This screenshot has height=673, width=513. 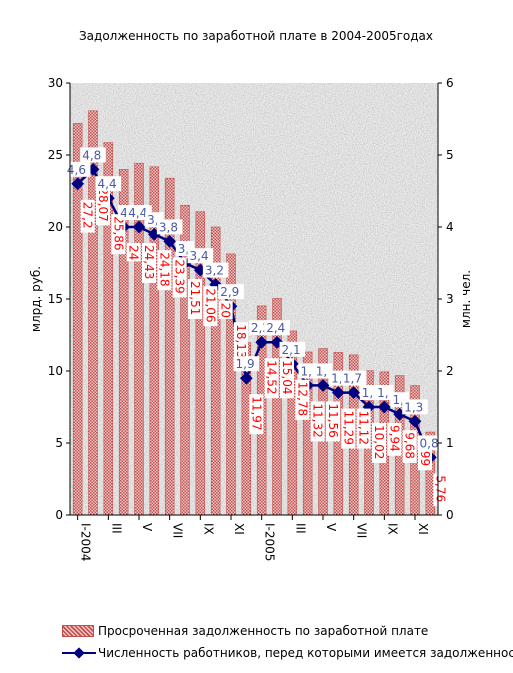 I want to click on bar-data-label: 21,06, so click(x=210, y=306).